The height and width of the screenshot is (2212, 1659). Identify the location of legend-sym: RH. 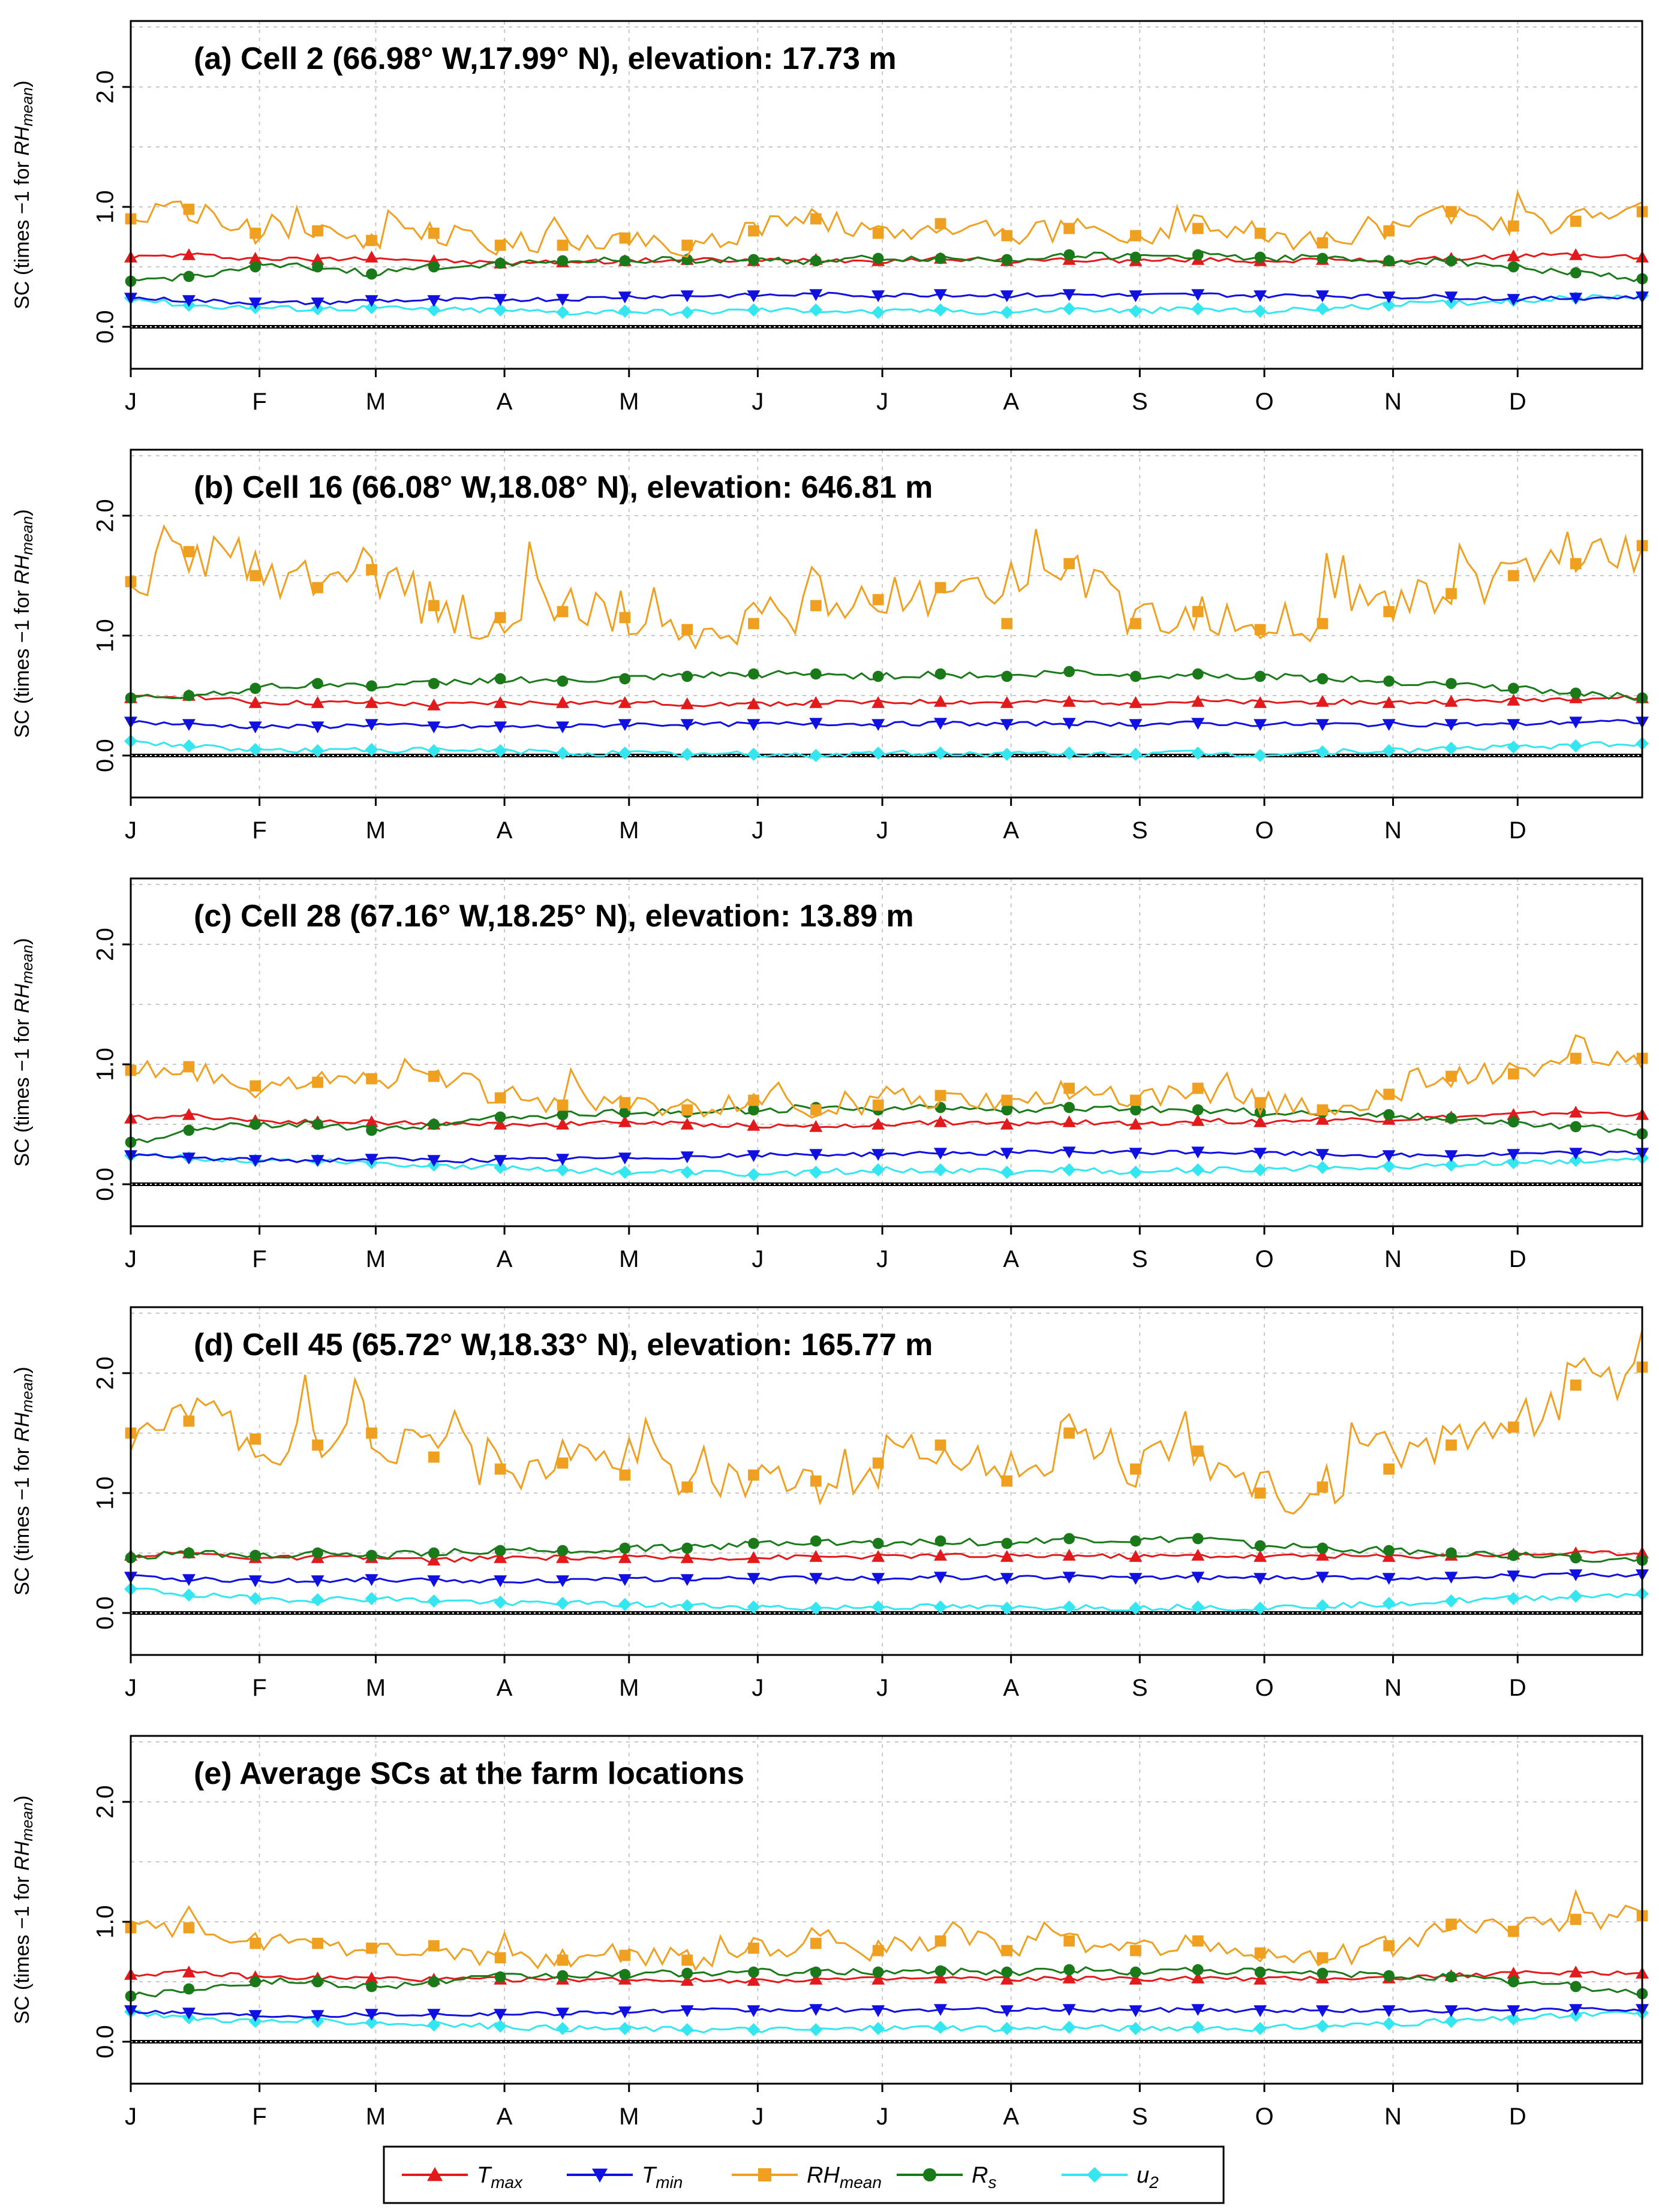
(823, 2175).